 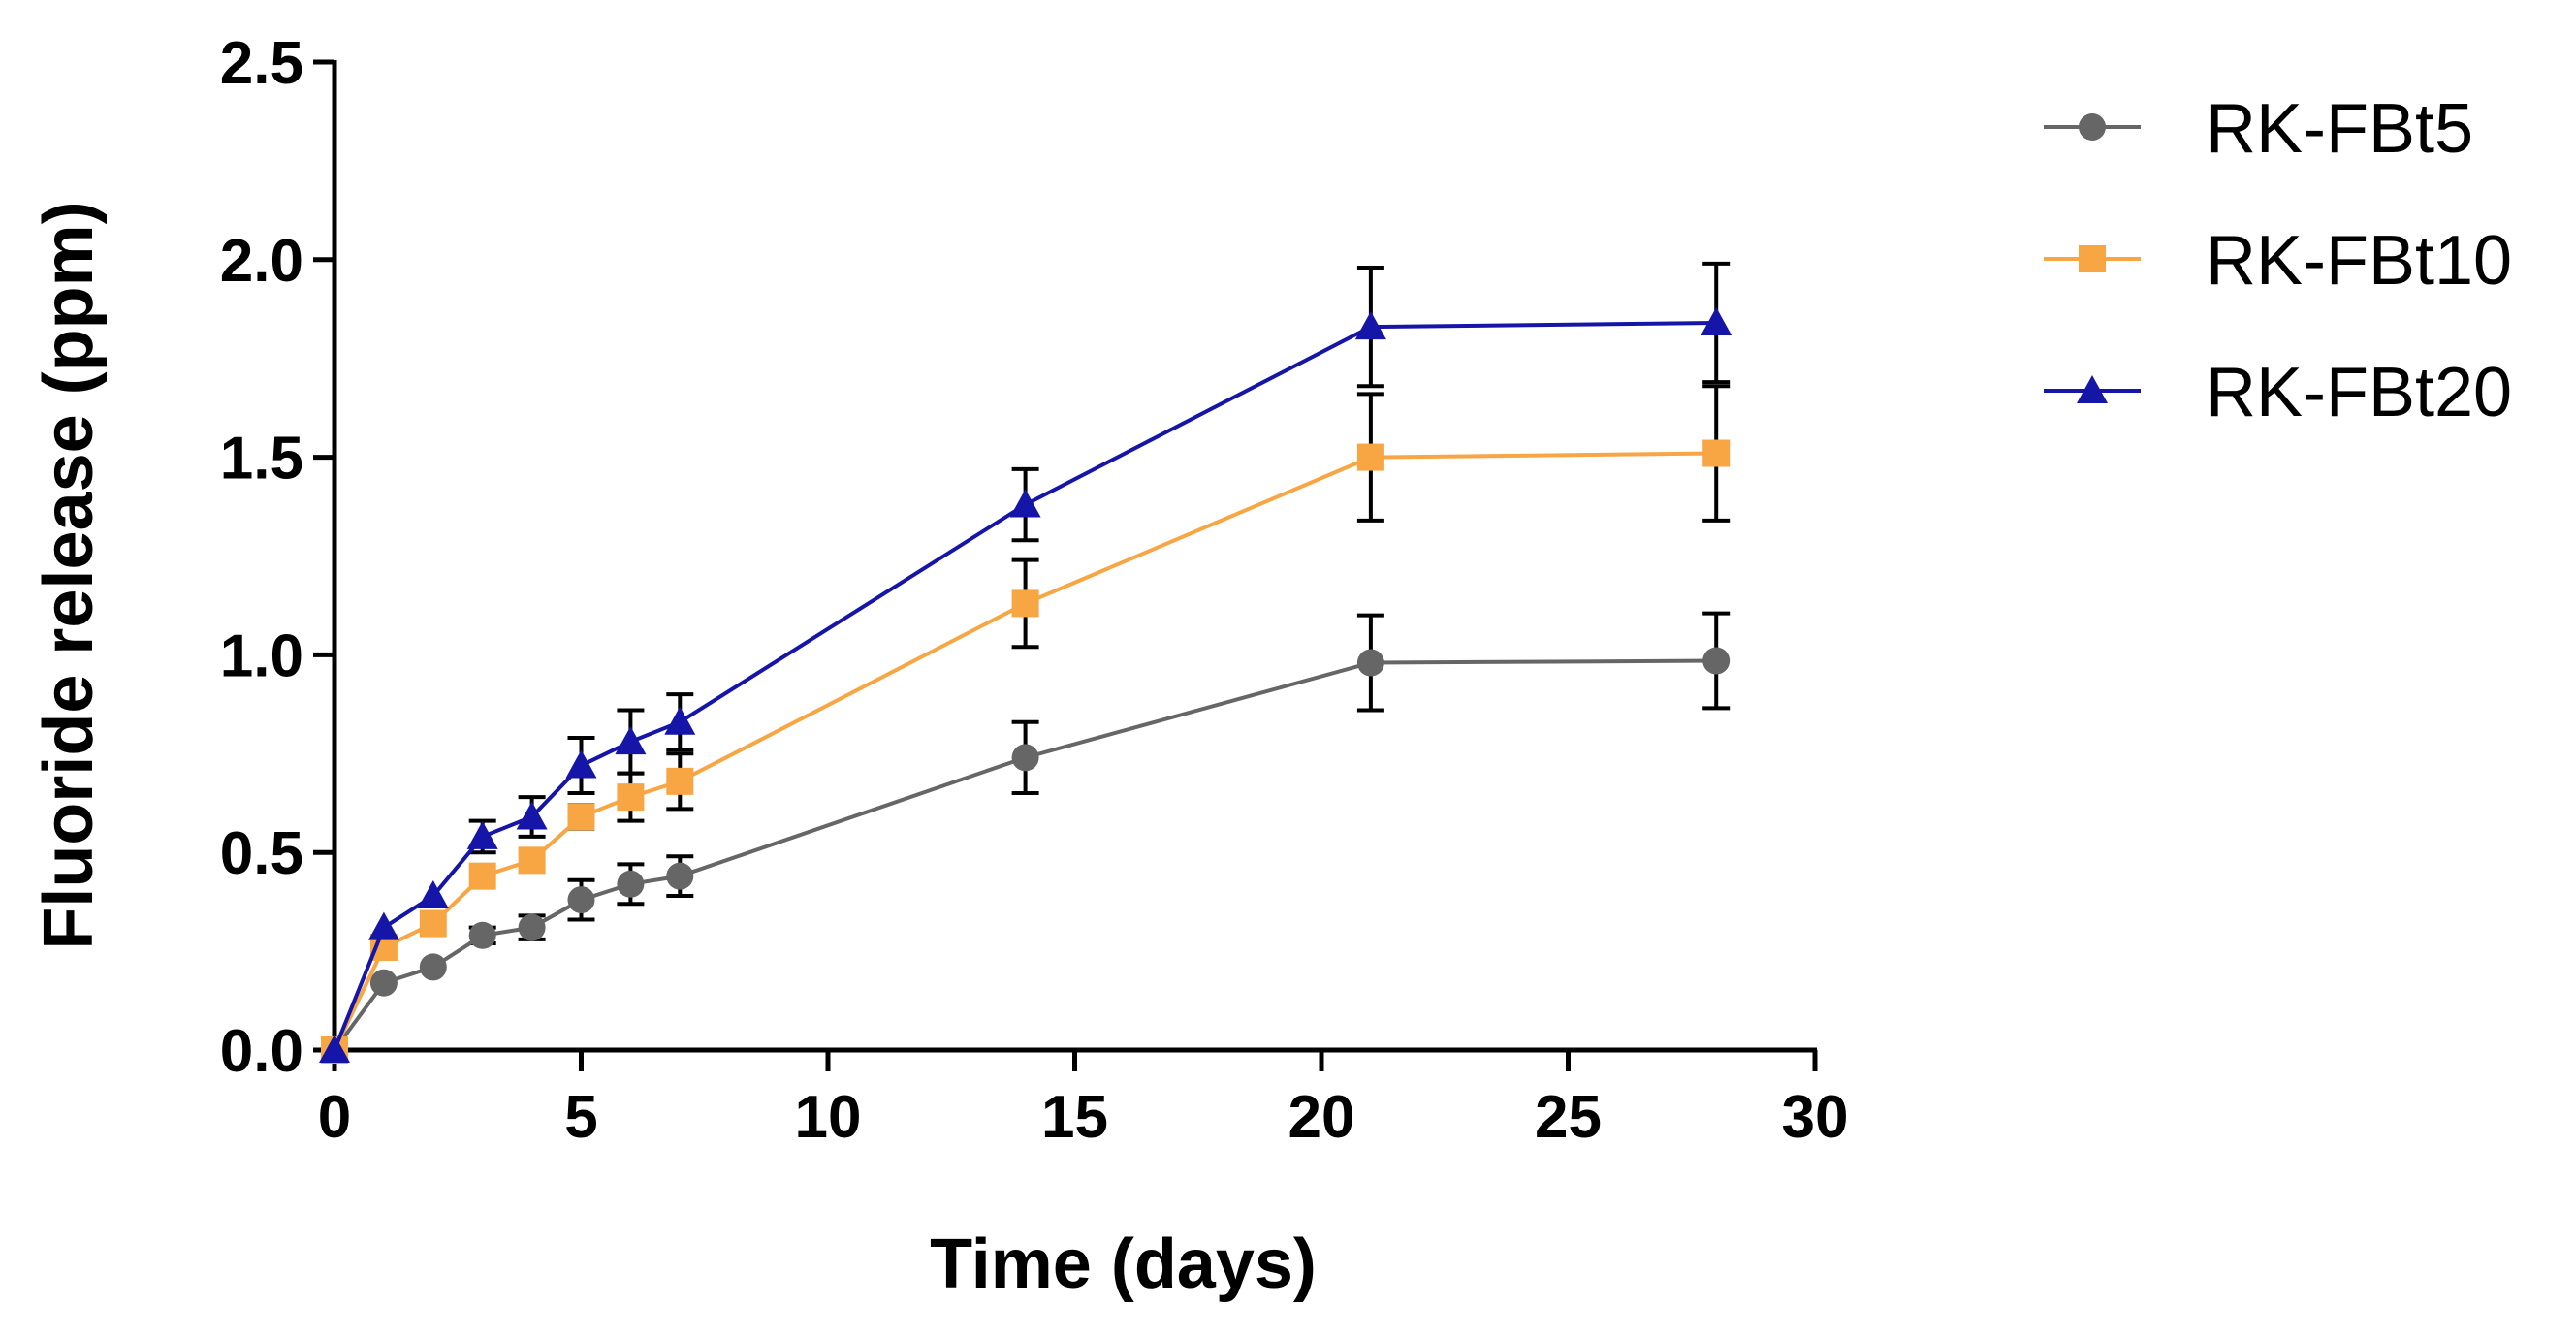 I want to click on legend: RK-FBt5 RK-FBt10 RK-FBt20, so click(x=2278, y=260).